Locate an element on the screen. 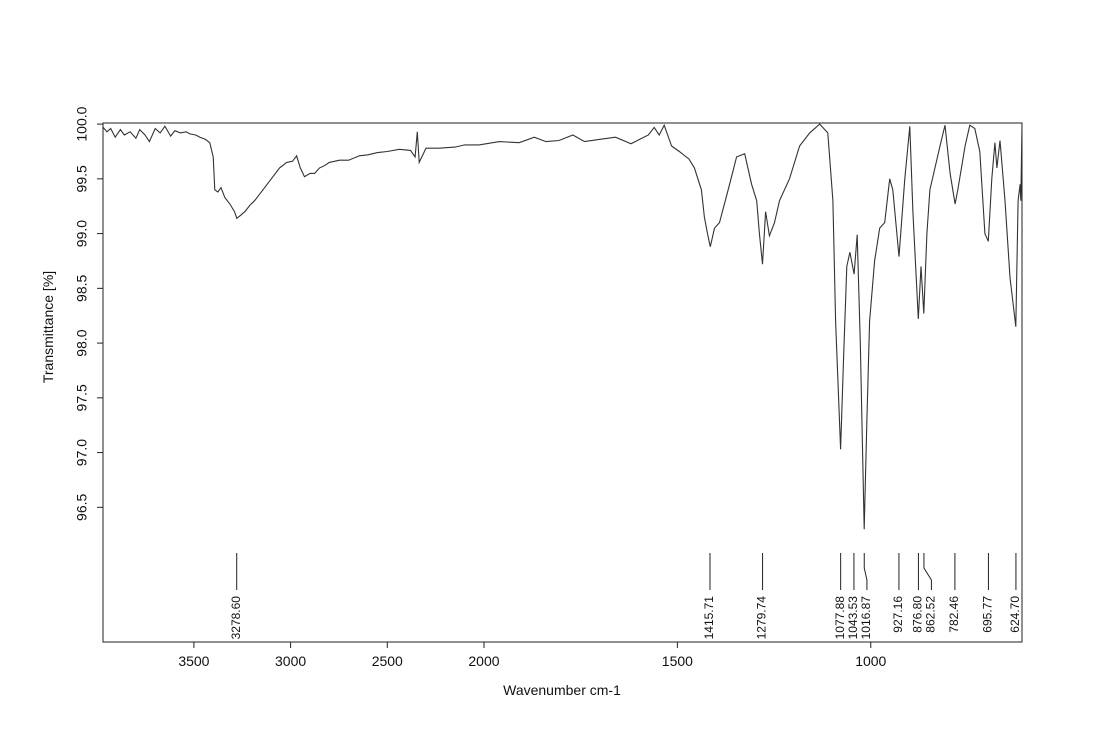 The width and height of the screenshot is (1100, 733). y-tick-label: 99.0 is located at coordinates (82, 233).